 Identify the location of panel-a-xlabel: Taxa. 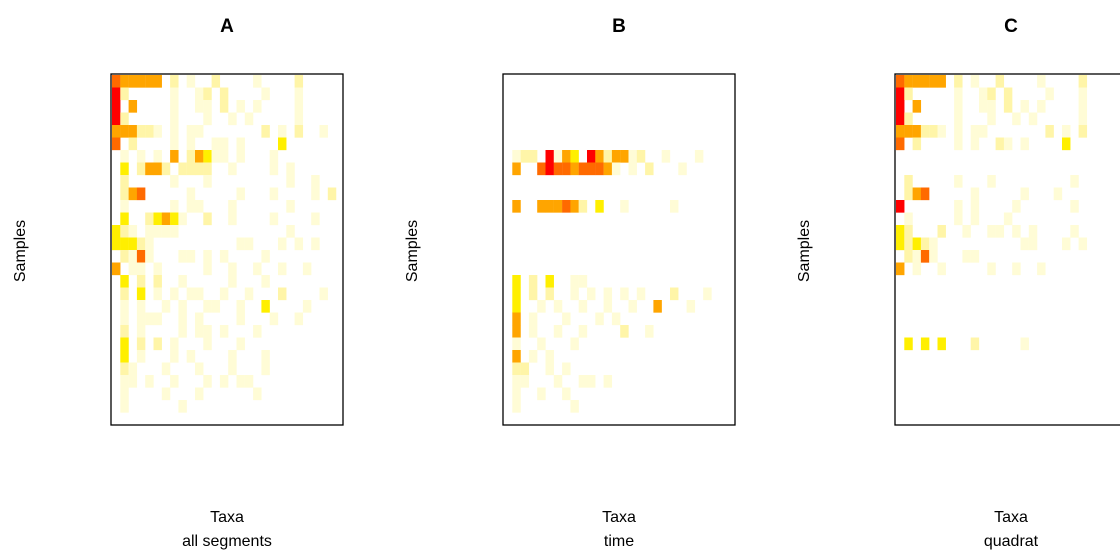
(227, 517).